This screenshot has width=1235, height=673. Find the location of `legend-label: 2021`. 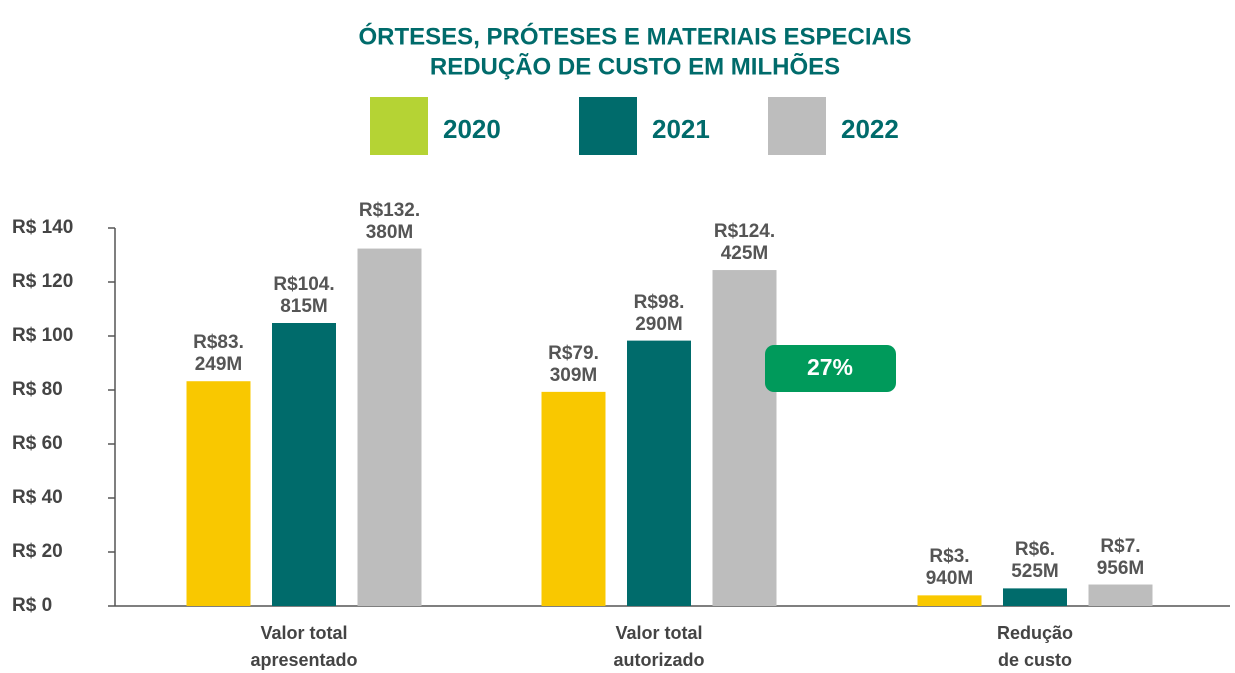

legend-label: 2021 is located at coordinates (681, 129).